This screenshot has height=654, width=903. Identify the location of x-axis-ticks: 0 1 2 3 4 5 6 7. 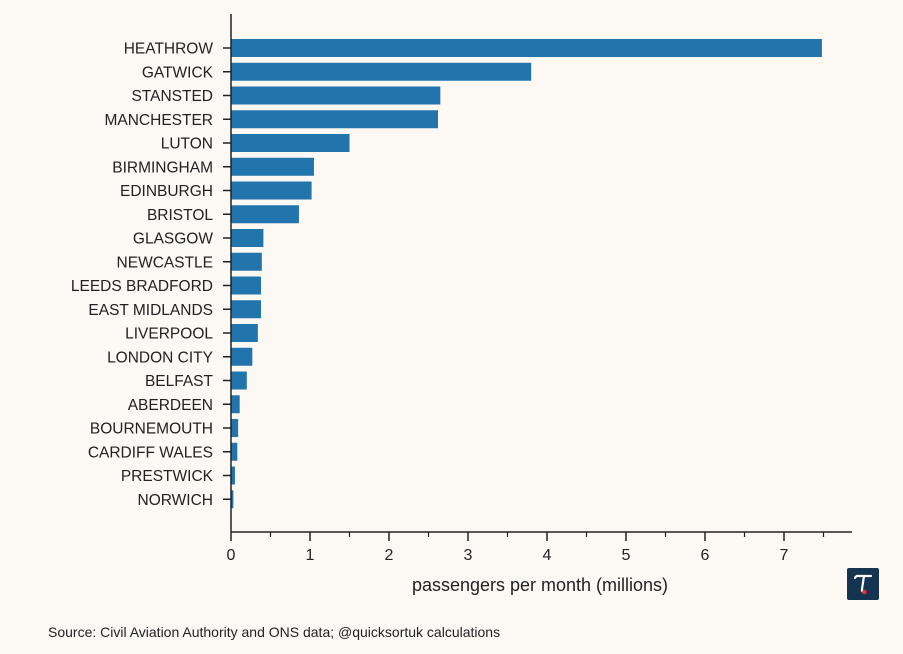
(526, 548).